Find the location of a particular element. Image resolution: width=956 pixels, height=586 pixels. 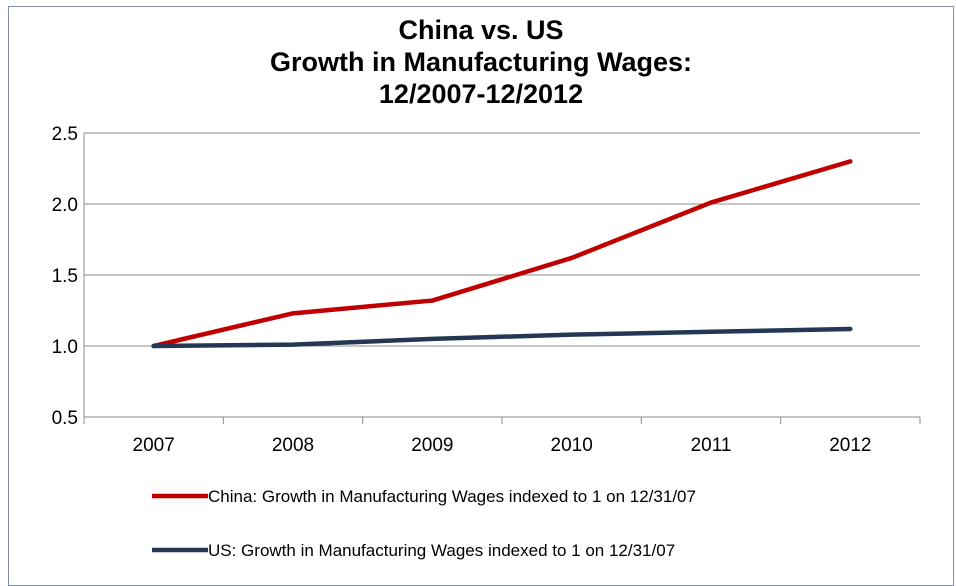

y-tick-label: 1.0 is located at coordinates (65, 347).